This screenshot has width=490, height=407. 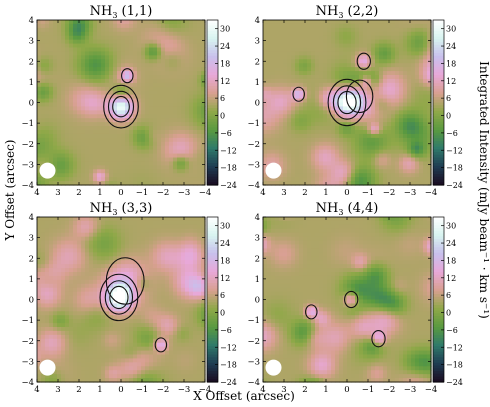 I want to click on y-tick-label: −4, so click(x=27, y=186).